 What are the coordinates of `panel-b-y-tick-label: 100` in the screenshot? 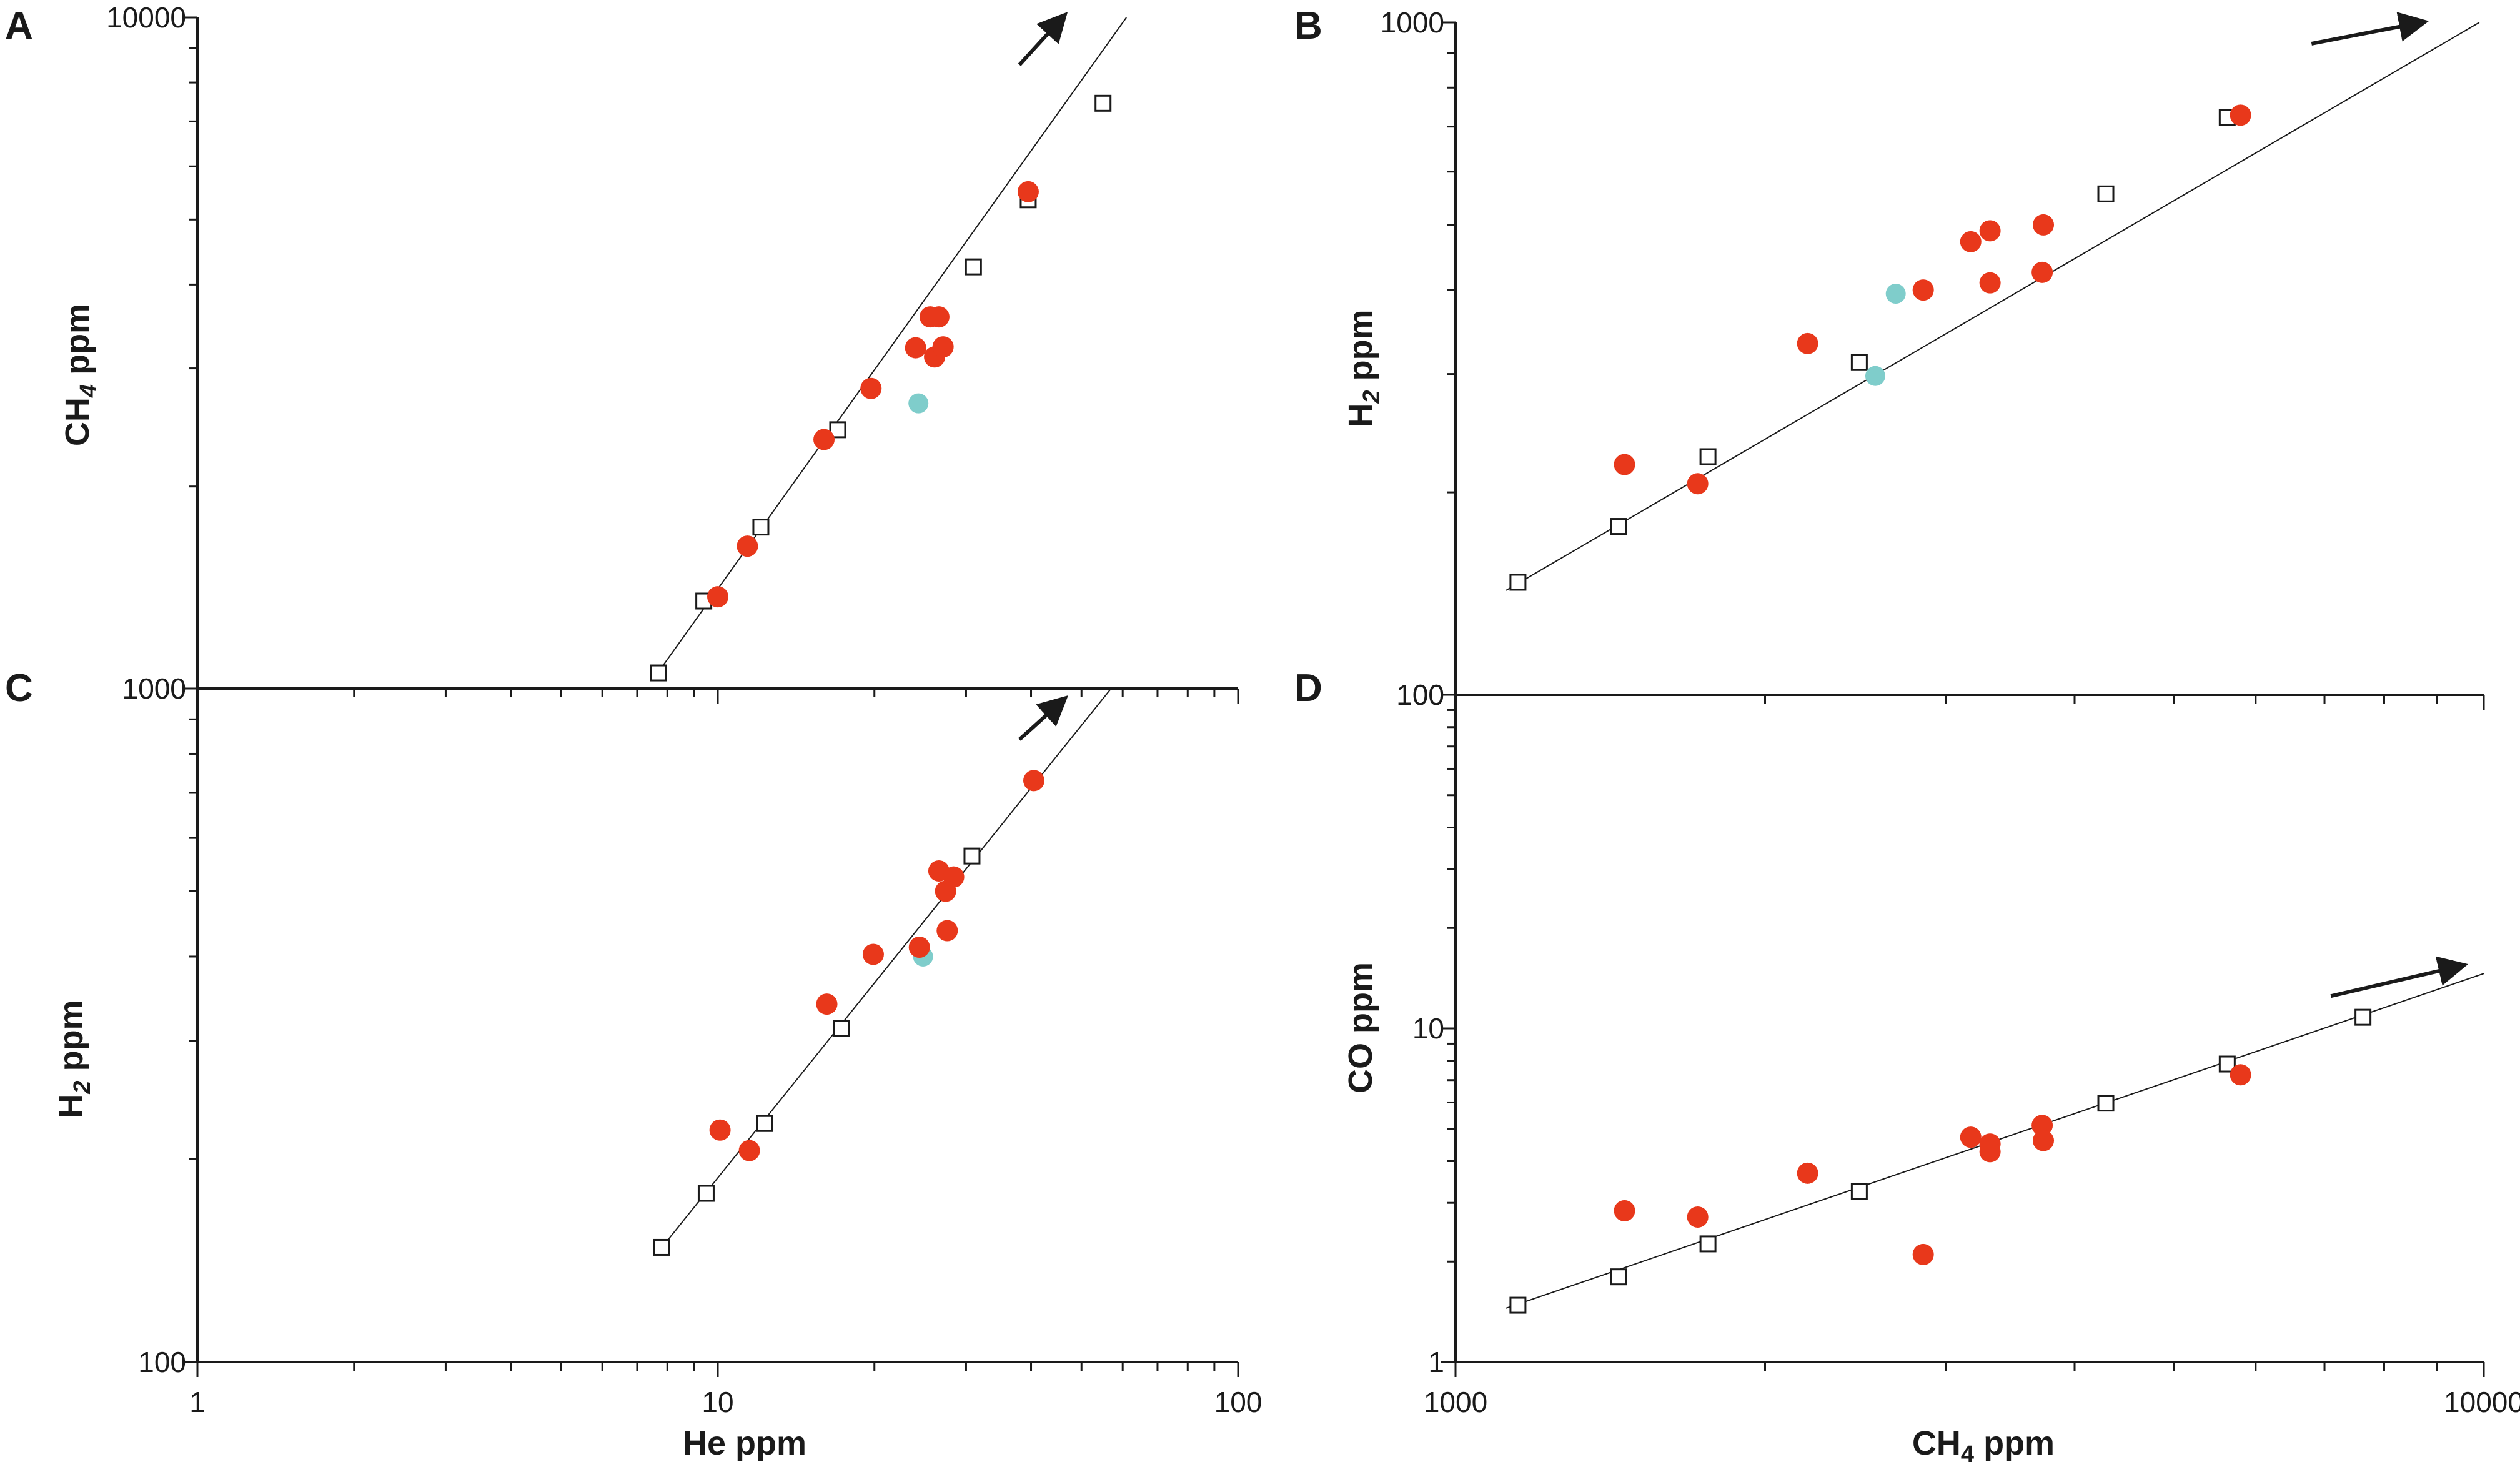 It's located at (1420, 695).